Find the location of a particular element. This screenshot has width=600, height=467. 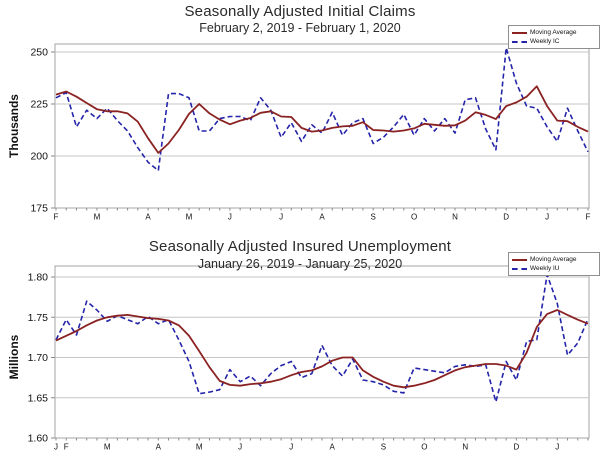

moving-average-series-line is located at coordinates (322, 119).